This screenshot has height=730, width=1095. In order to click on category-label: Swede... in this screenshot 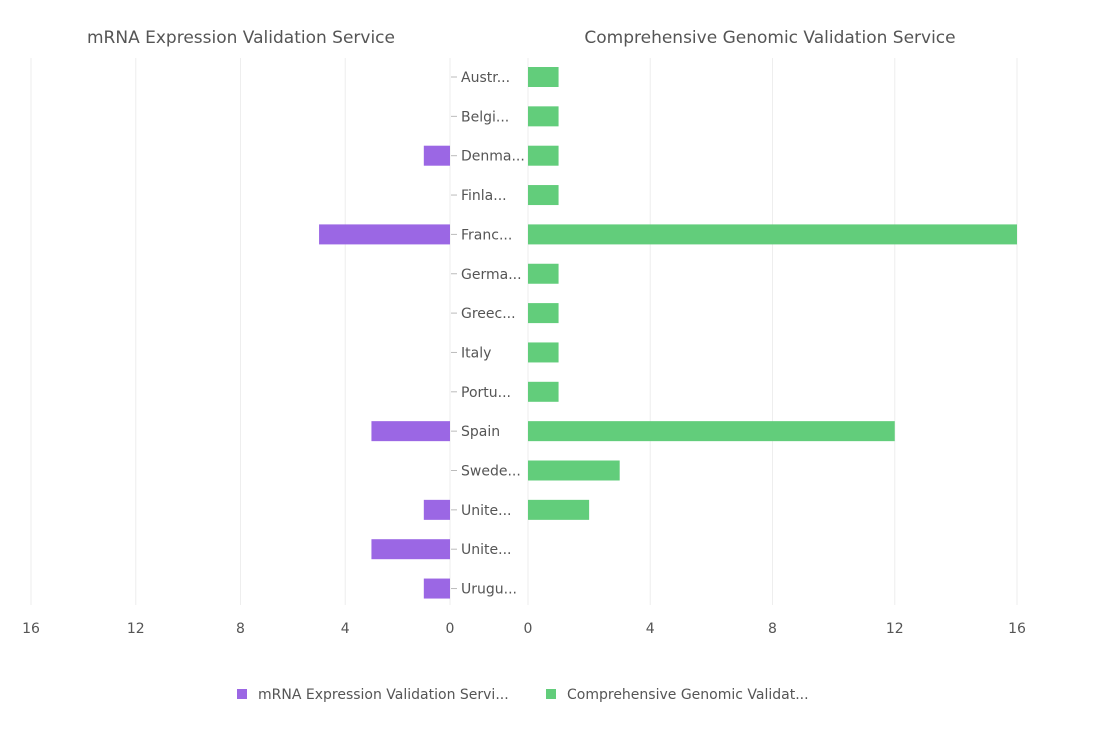, I will do `click(491, 472)`.